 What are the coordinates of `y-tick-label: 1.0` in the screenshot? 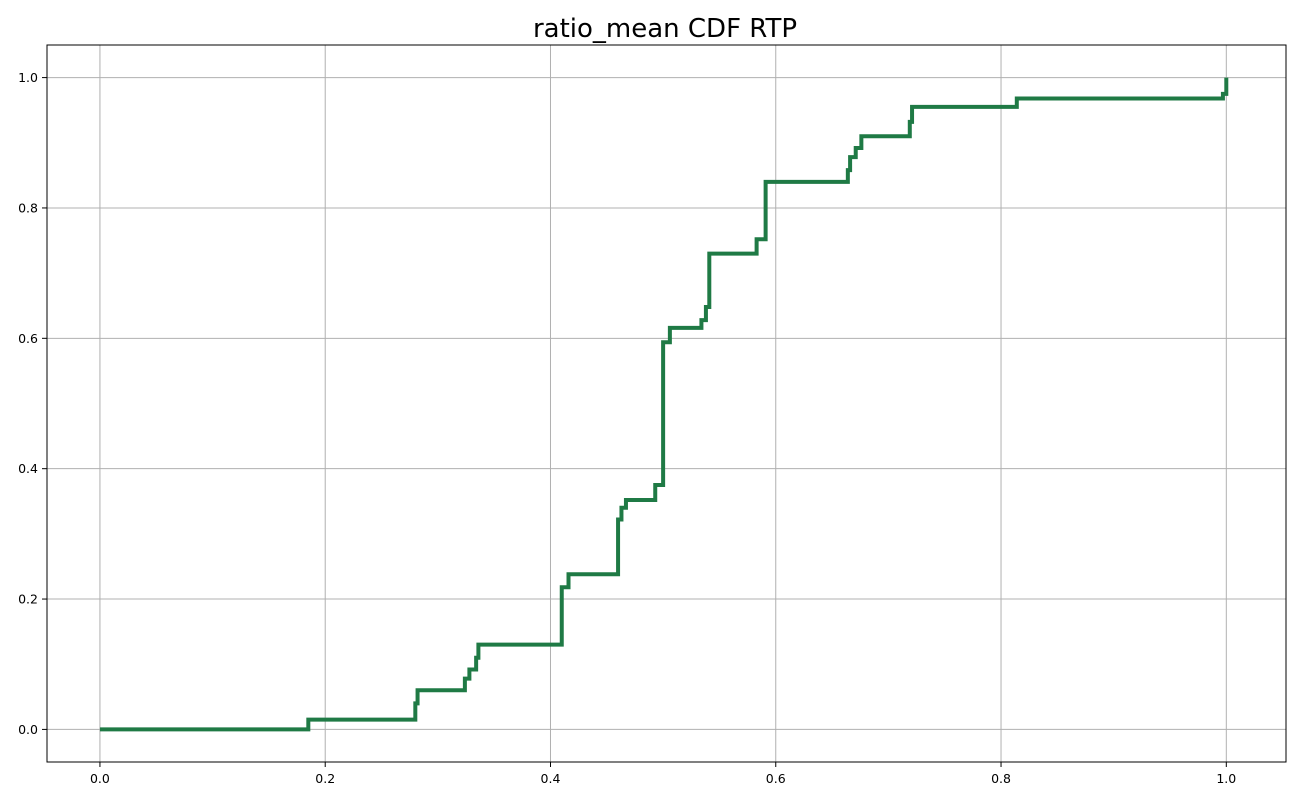 It's located at (28, 77).